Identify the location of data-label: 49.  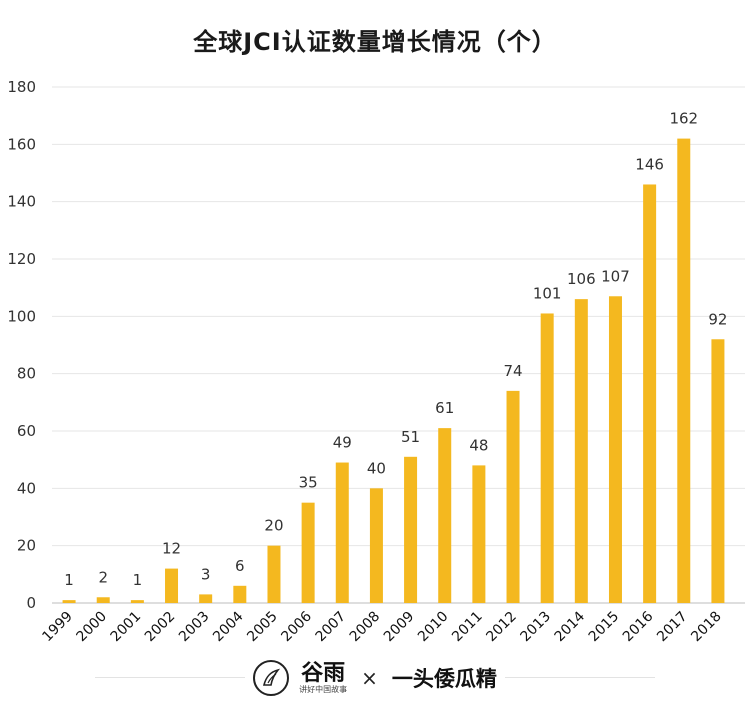
(342, 443).